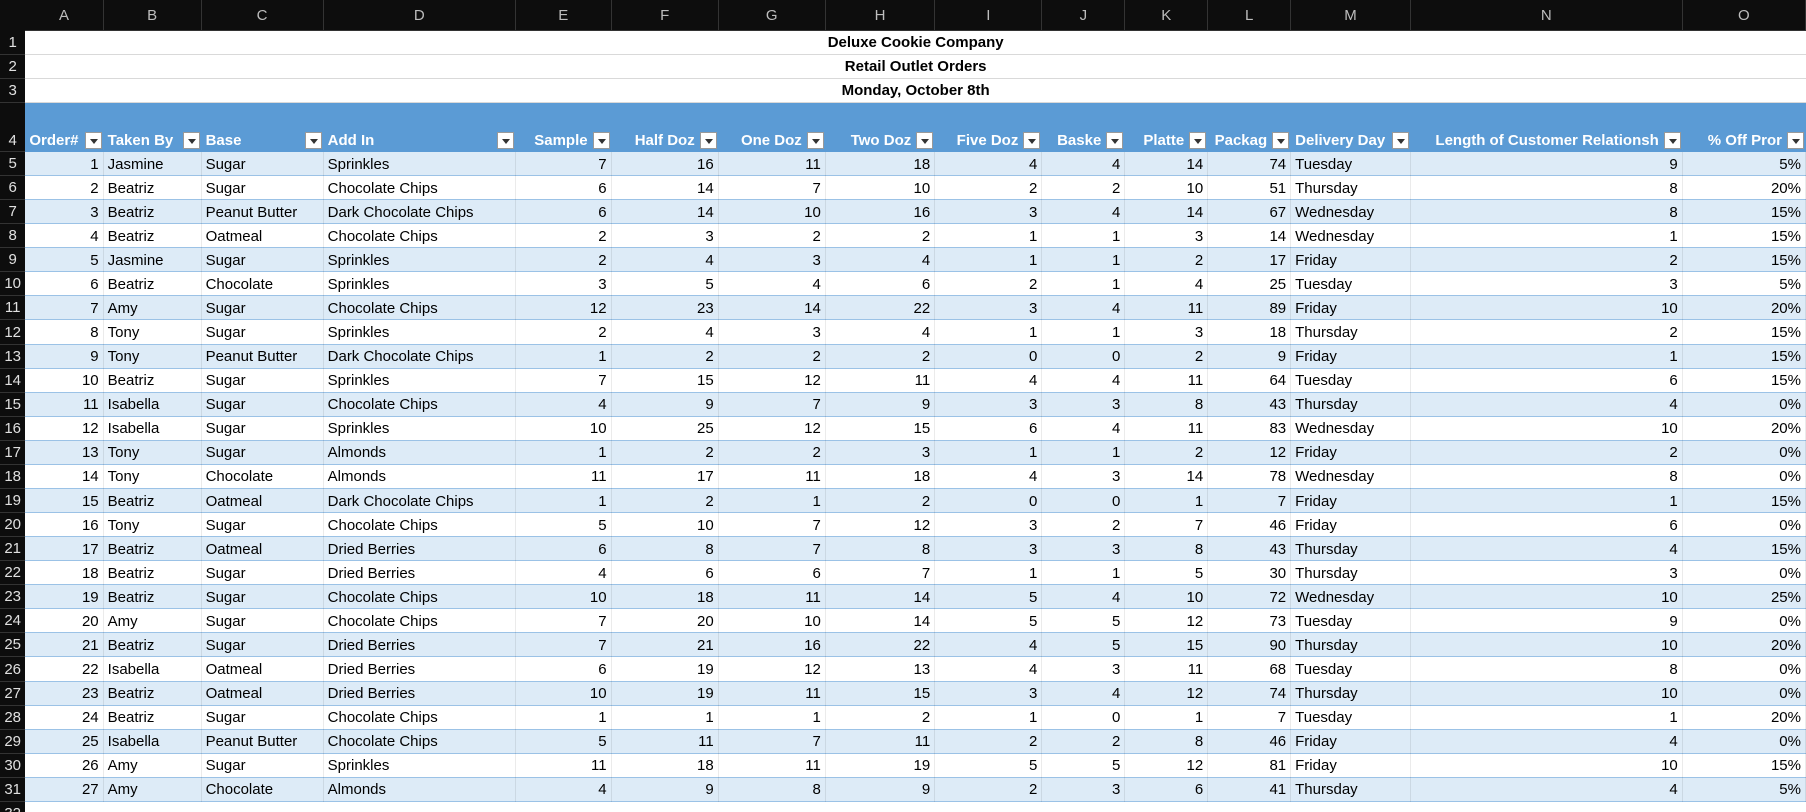 The height and width of the screenshot is (812, 1806). What do you see at coordinates (13, 621) in the screenshot?
I see `row-number: 24` at bounding box center [13, 621].